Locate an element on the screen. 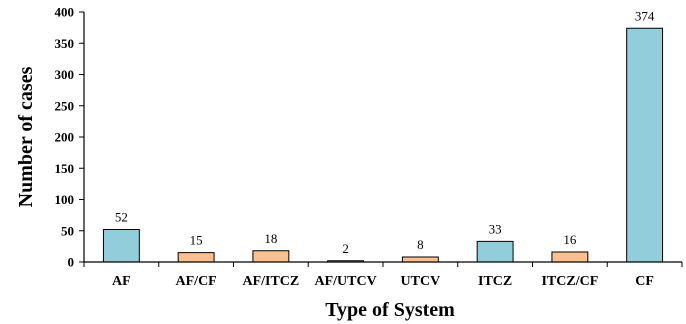 The height and width of the screenshot is (324, 686). y-tick-label: 350 is located at coordinates (65, 43).